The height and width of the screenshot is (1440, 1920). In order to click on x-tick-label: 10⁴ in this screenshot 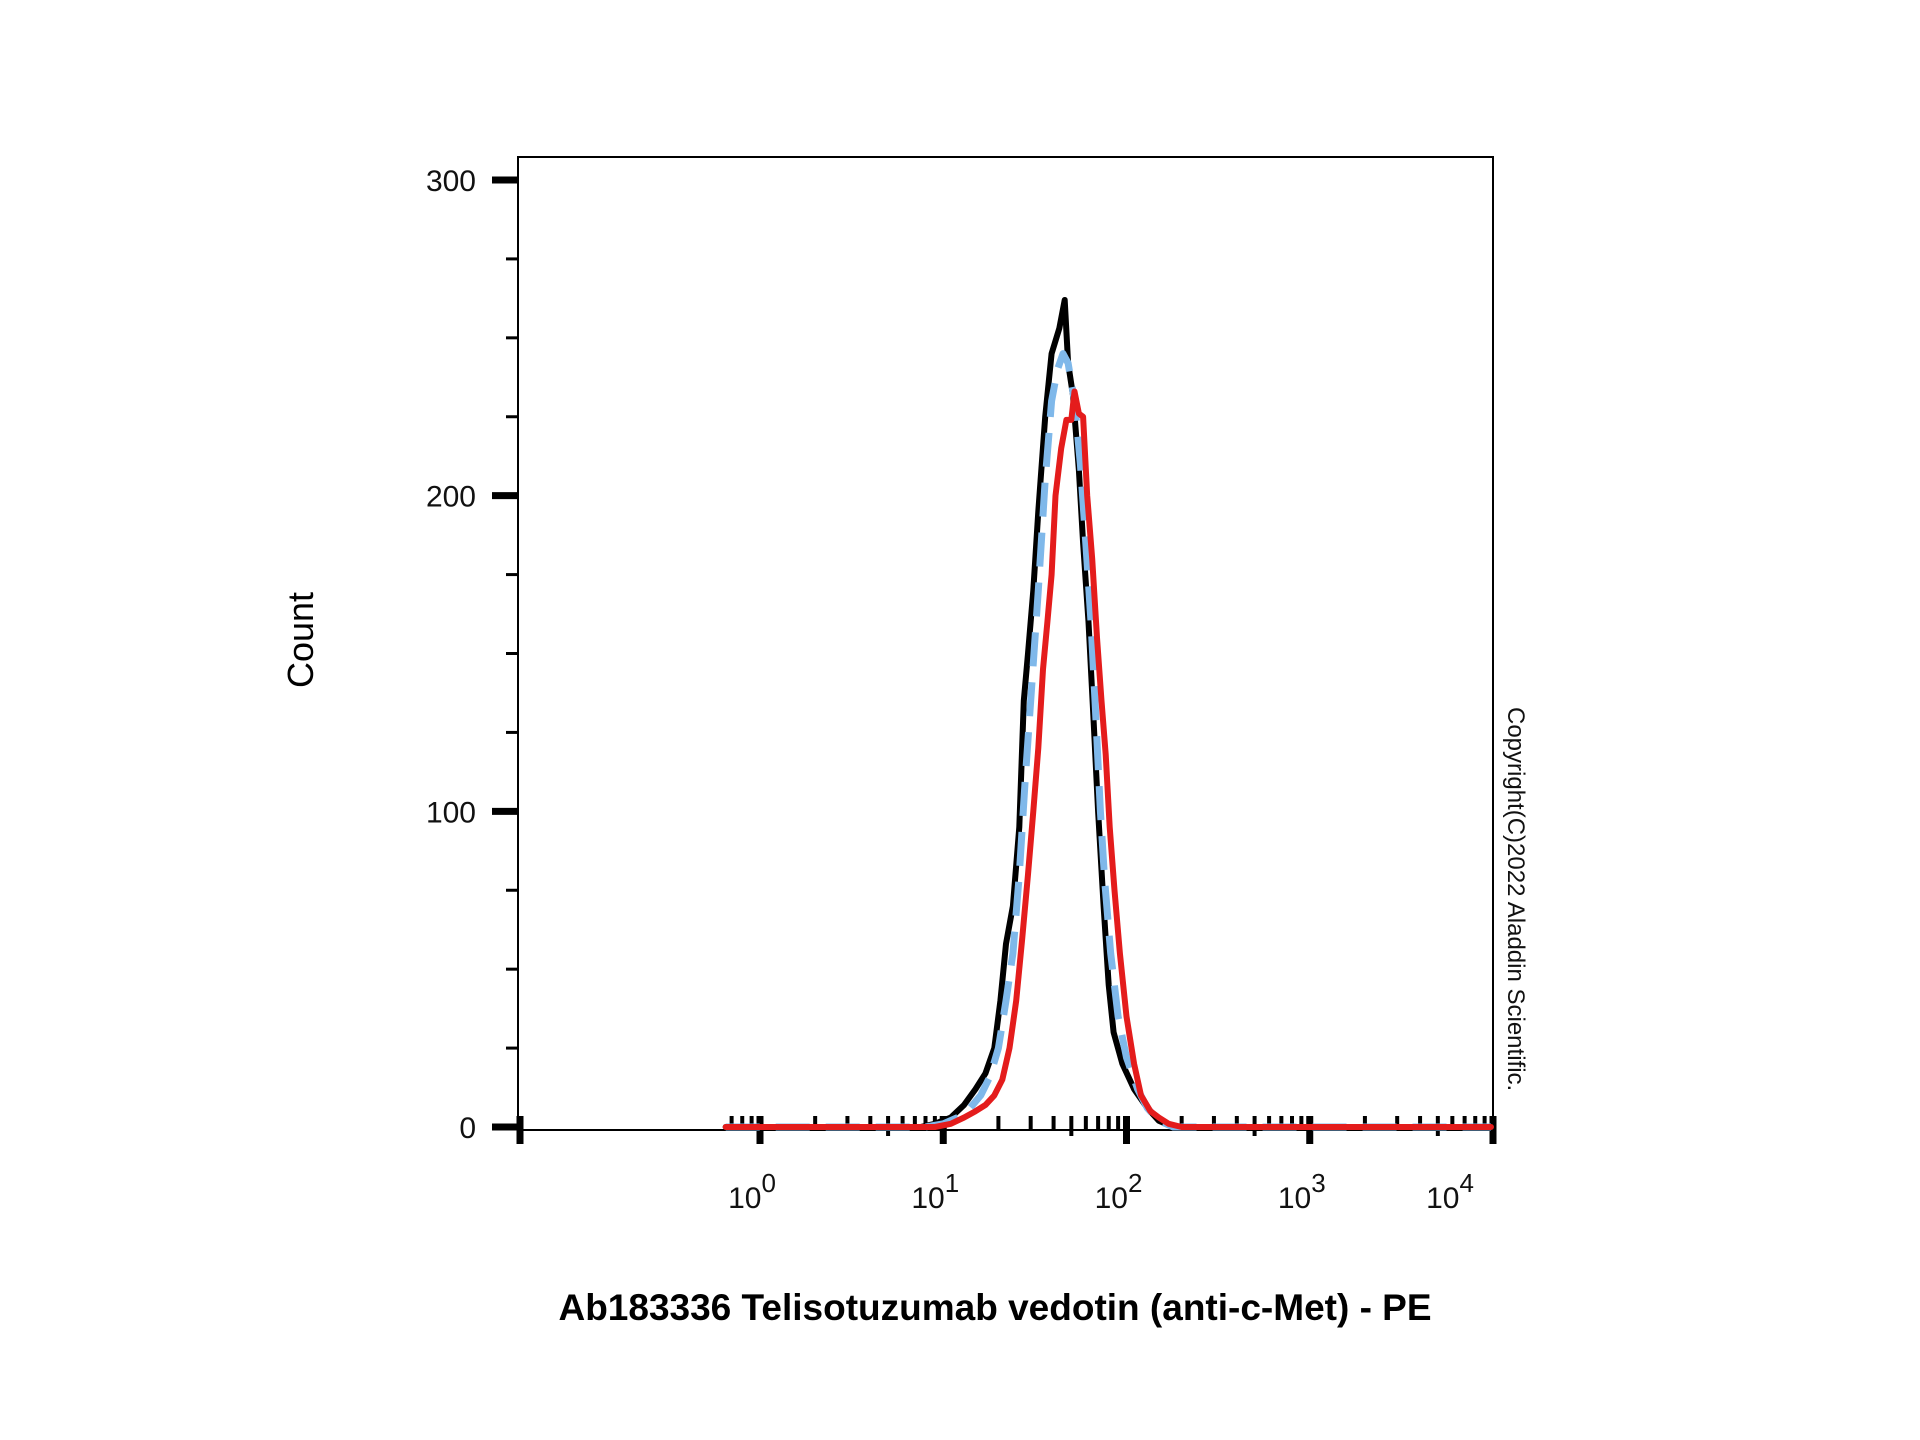, I will do `click(1450, 1191)`.